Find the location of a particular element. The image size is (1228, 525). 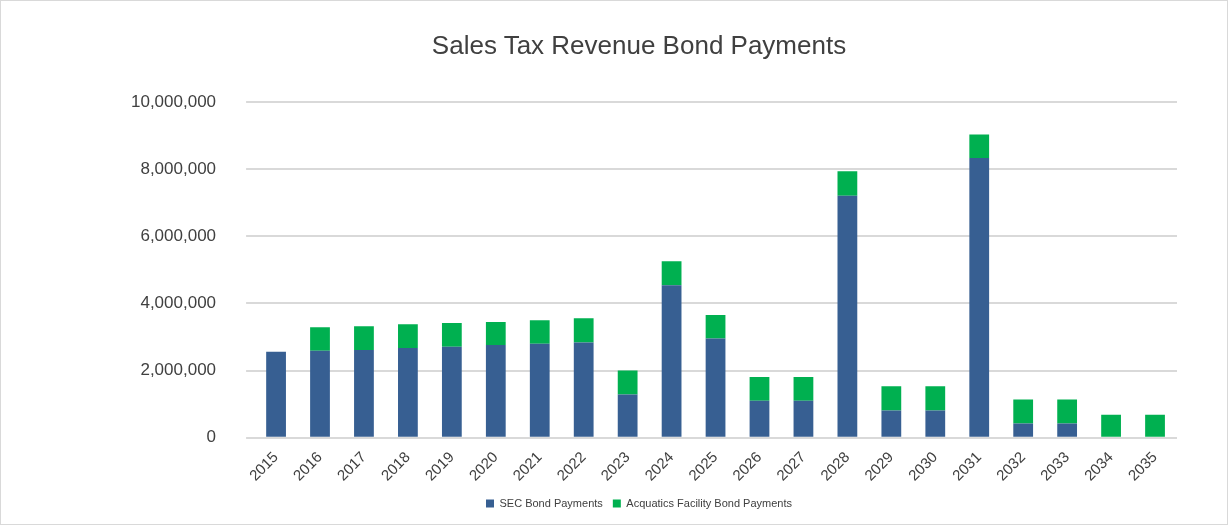

y-tick-label: 0 is located at coordinates (211, 437).